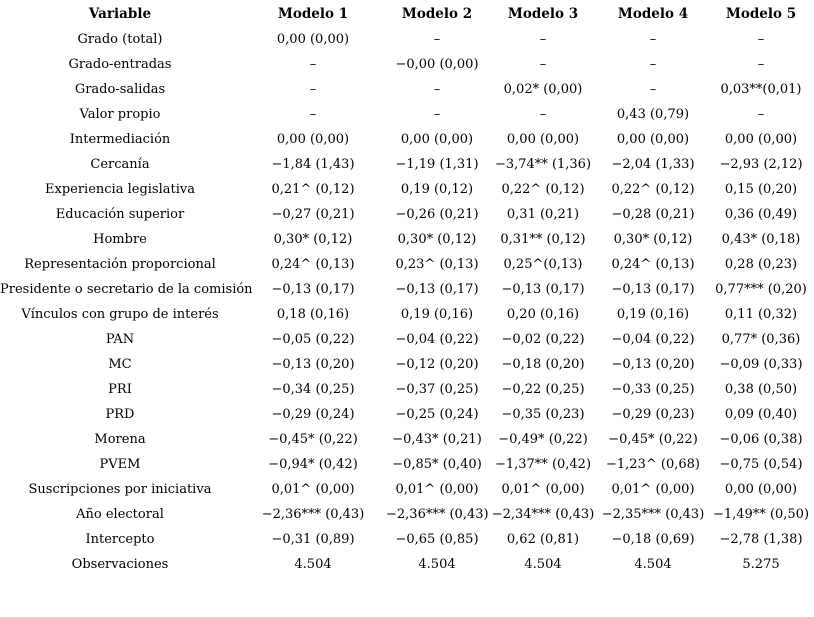 Image resolution: width=814 pixels, height=617 pixels. I want to click on value-cell: −1,23^ (0,68), so click(653, 464).